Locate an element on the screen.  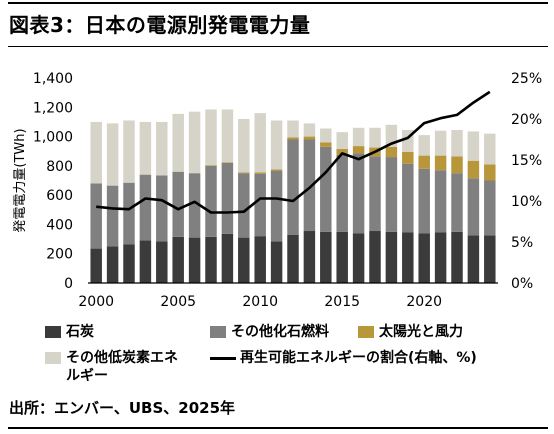
y2-tick-label: 25% is located at coordinates (526, 79).